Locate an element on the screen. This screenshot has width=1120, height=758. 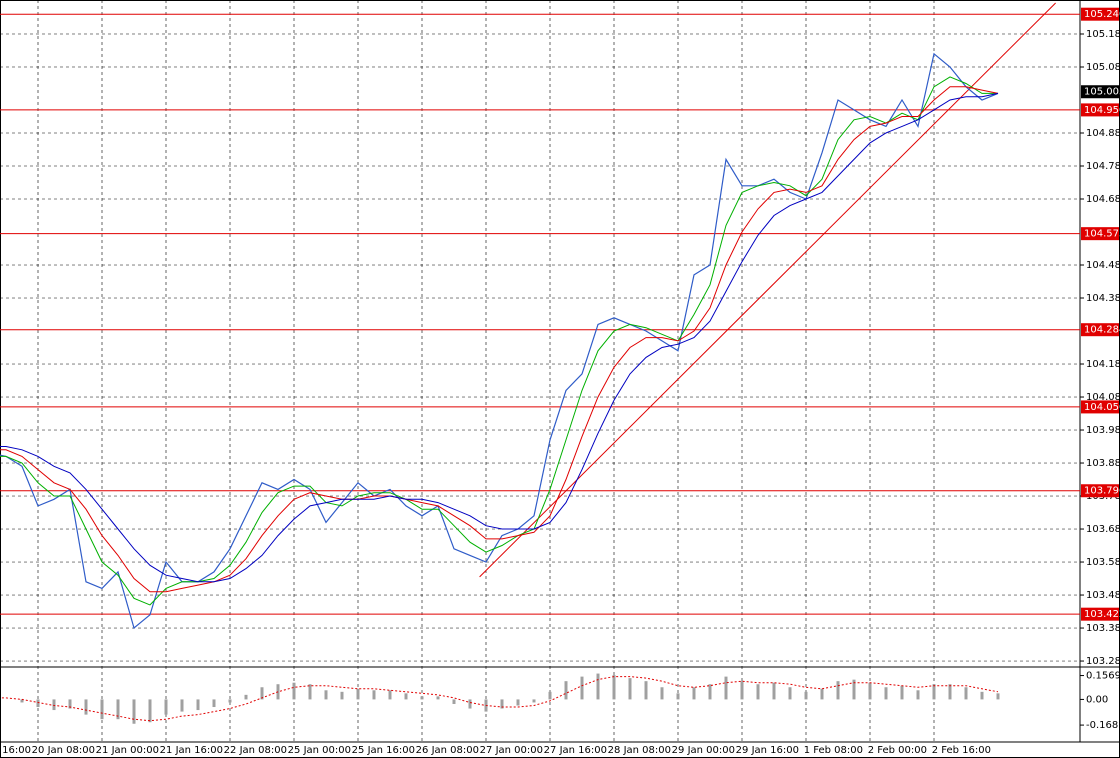
x-tick-label: n 16:00 is located at coordinates (15, 750).